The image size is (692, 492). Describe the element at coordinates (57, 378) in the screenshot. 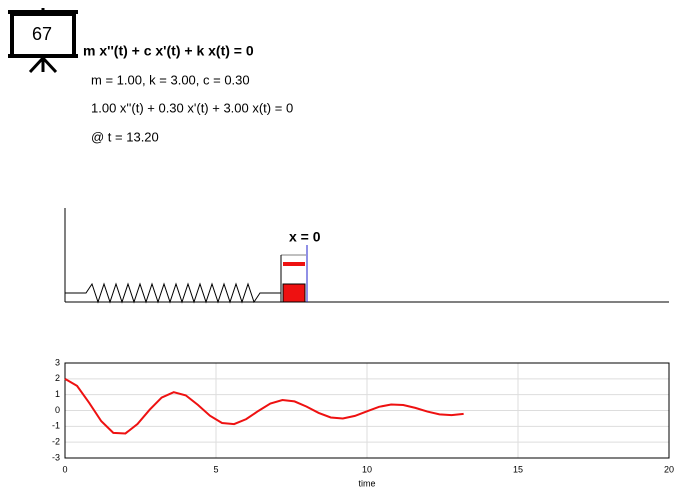

I see `y-tick-label: 2` at that location.